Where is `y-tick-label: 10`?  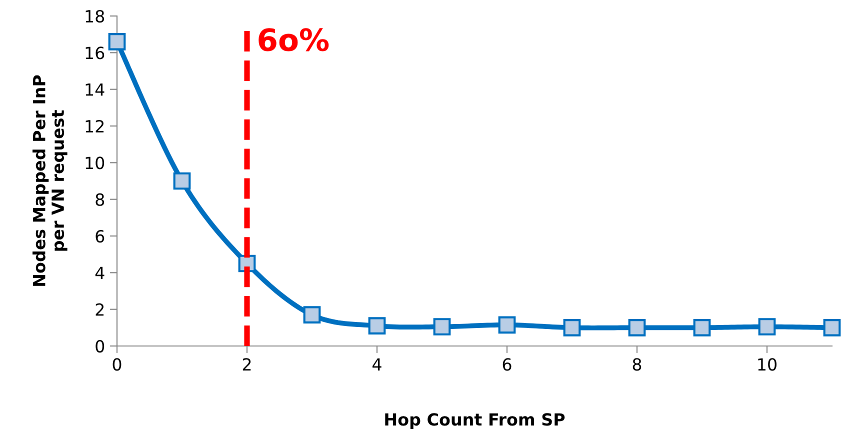 y-tick-label: 10 is located at coordinates (95, 163).